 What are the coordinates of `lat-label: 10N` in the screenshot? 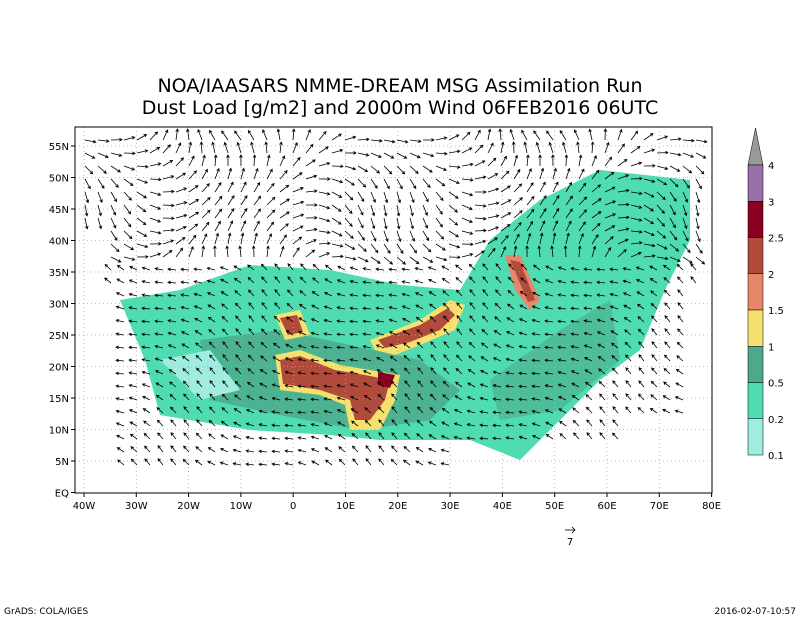 It's located at (59, 431).